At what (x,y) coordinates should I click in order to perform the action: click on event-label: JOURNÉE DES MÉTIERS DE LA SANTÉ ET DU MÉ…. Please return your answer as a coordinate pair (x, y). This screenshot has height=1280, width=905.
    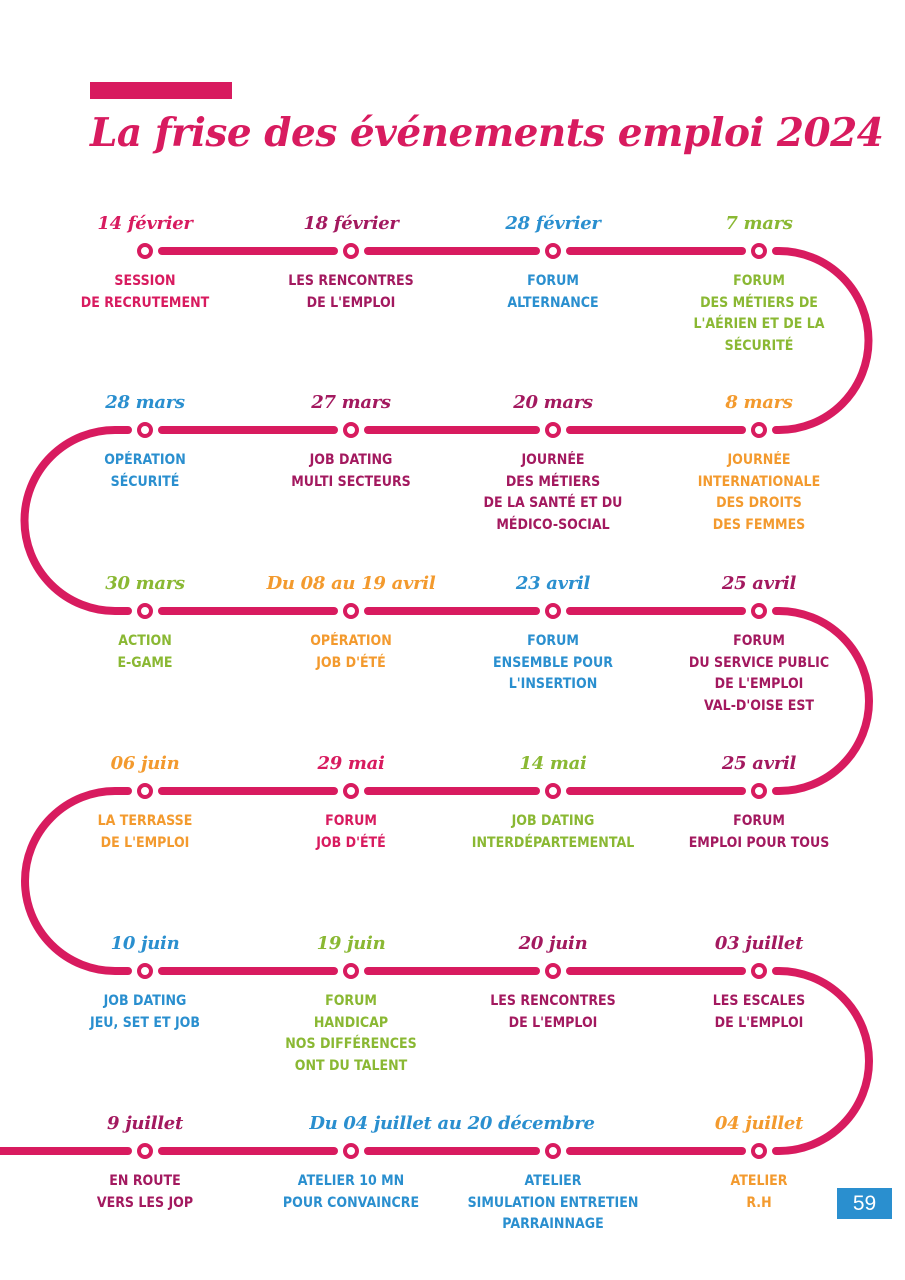
    Looking at the image, I should click on (553, 492).